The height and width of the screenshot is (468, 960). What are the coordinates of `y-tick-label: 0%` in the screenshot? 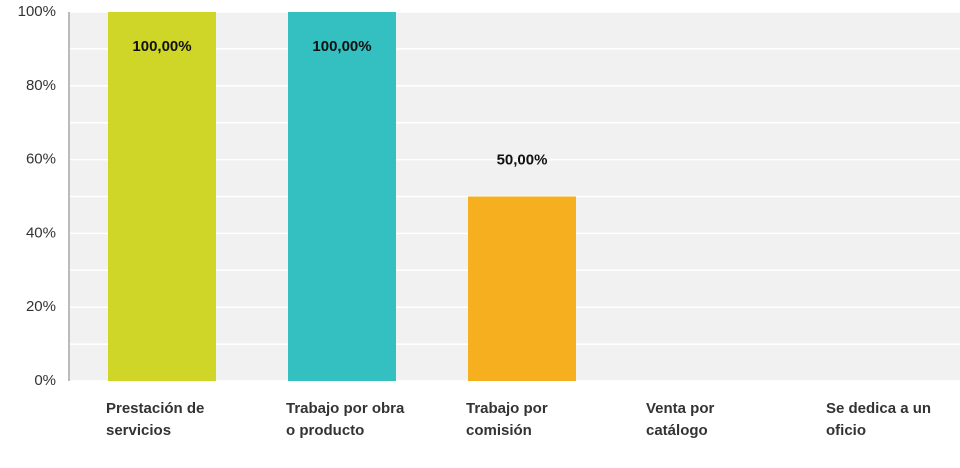 It's located at (45, 380).